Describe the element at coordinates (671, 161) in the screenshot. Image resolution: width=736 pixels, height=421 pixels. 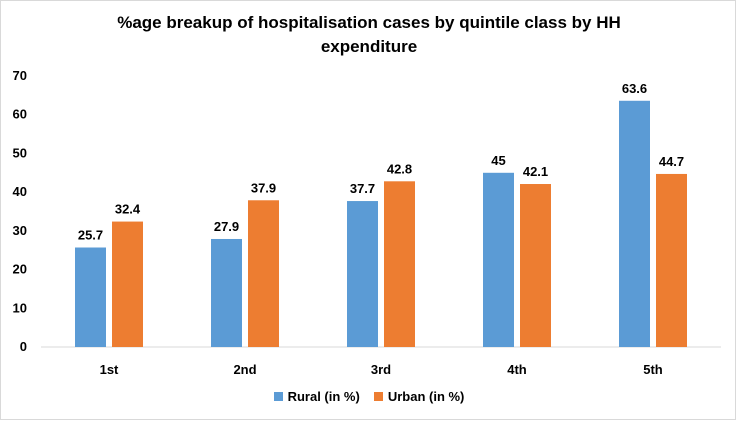
I see `data-label-urban-5th: 44.7` at that location.